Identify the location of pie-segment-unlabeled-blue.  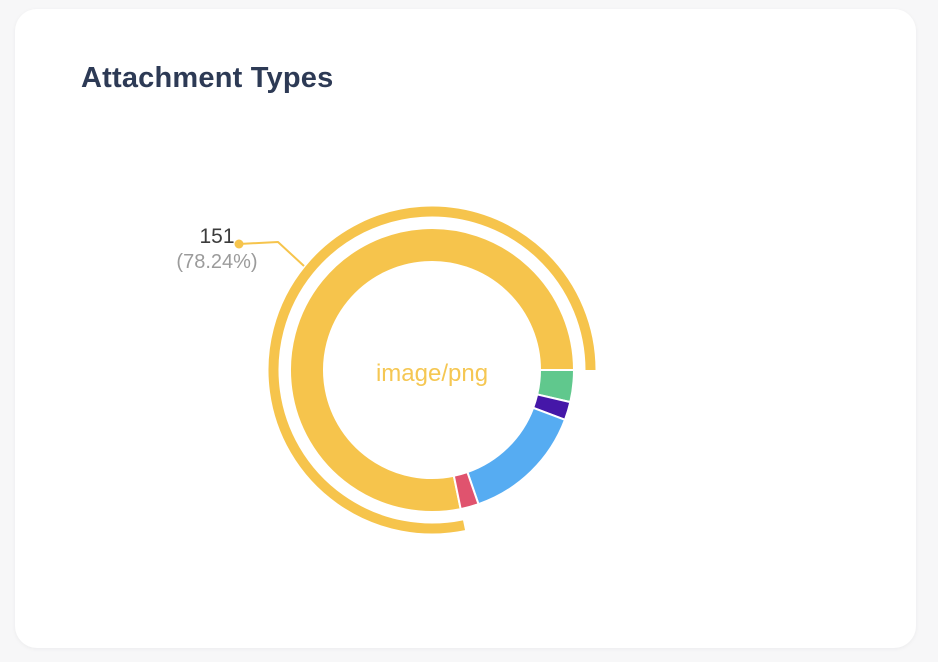
(516, 456).